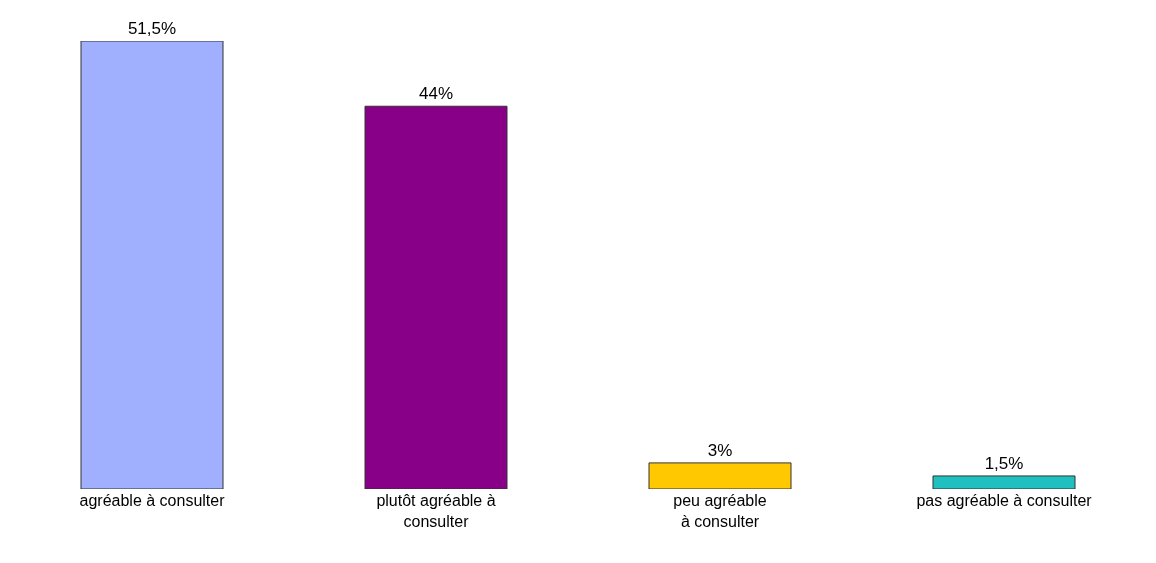 Image resolution: width=1156 pixels, height=563 pixels. Describe the element at coordinates (1004, 463) in the screenshot. I see `data-label: 1,5%` at that location.